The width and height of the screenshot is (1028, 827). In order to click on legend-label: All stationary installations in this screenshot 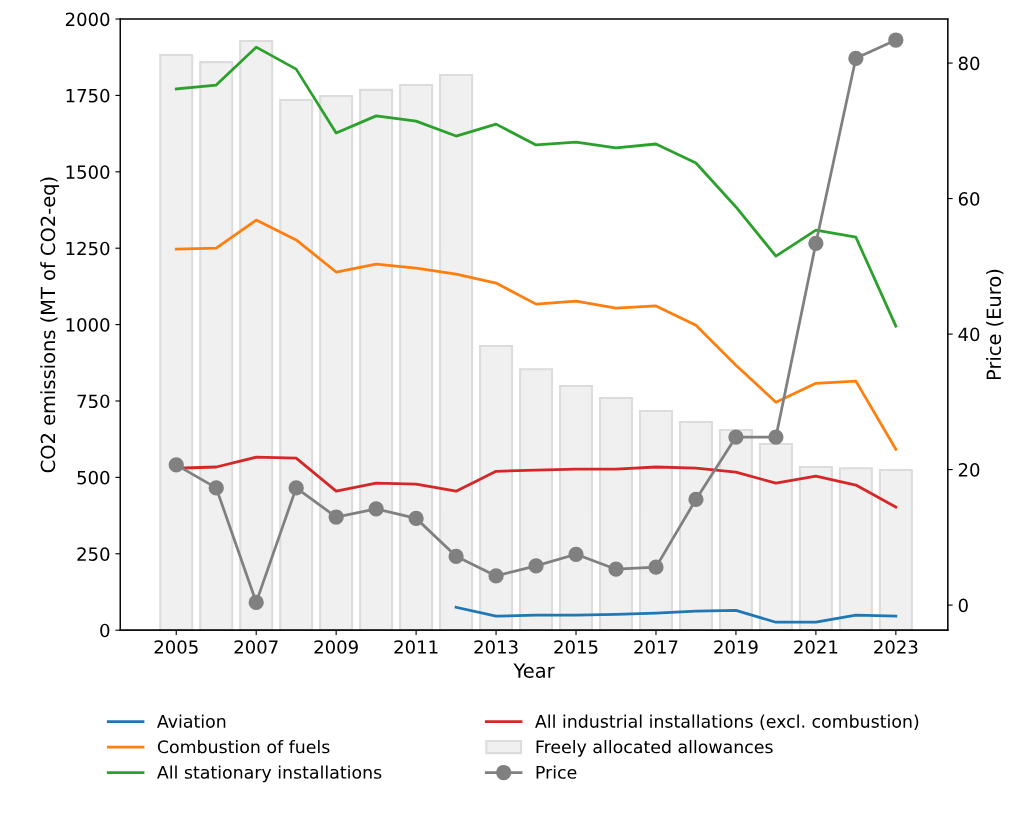, I will do `click(269, 774)`.